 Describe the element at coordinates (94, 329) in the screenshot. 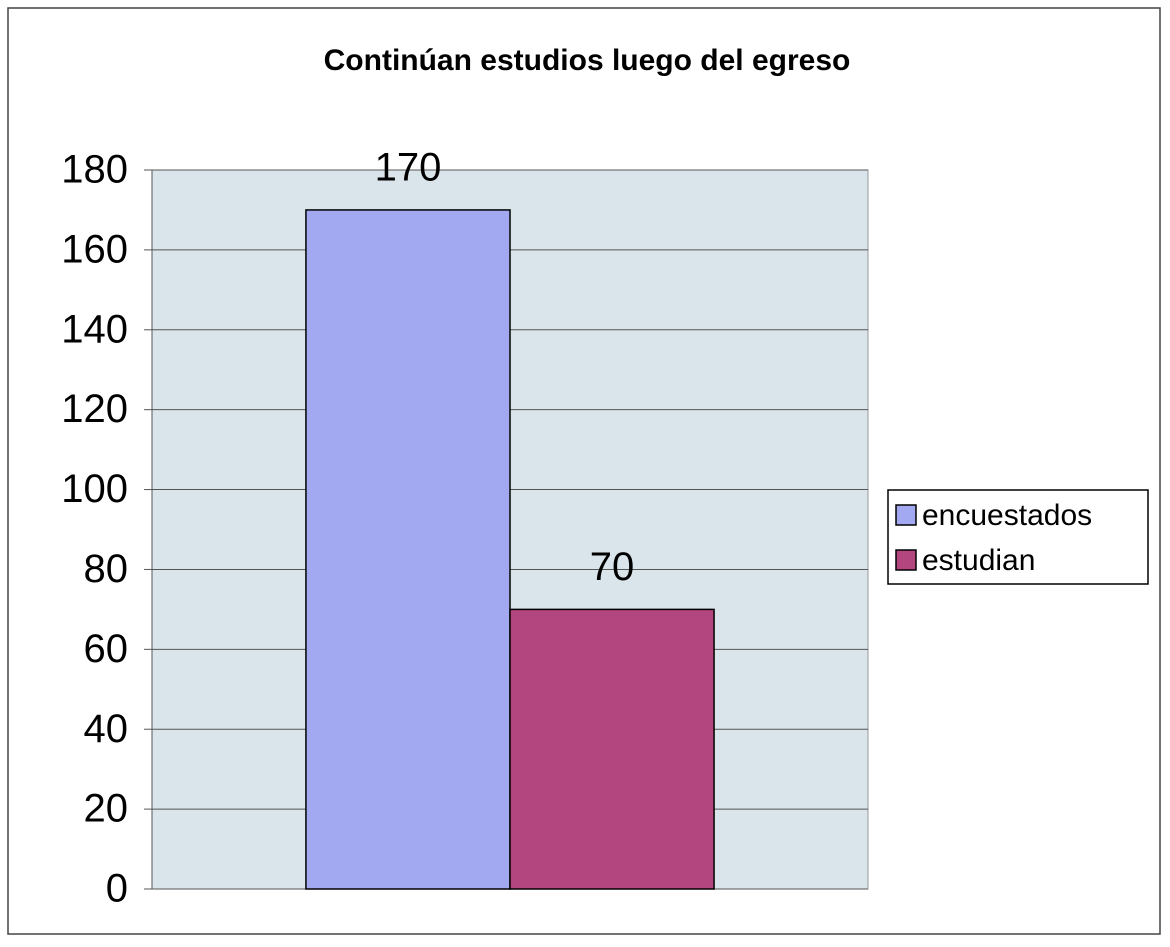

I see `y-tick-label: 140` at that location.